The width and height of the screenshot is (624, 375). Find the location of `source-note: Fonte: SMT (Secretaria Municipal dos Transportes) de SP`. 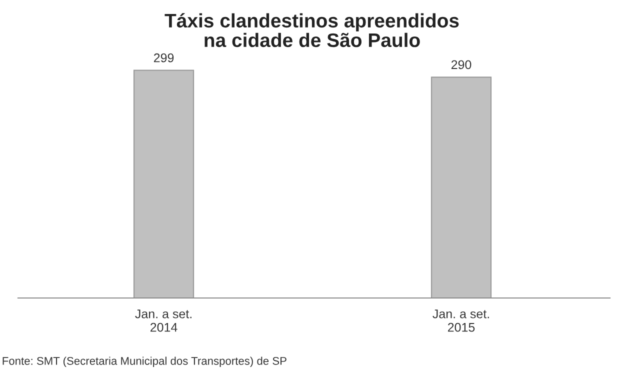

source-note: Fonte: SMT (Secretaria Municipal dos Transportes) de SP is located at coordinates (144, 362).